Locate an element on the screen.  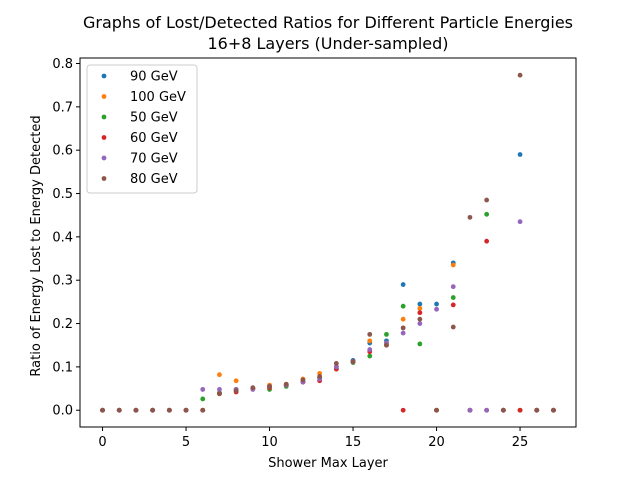
legend: 90 GeV 100 GeV 50 GeV 60 GeV 70 GeV 80 GeV is located at coordinates (142, 129).